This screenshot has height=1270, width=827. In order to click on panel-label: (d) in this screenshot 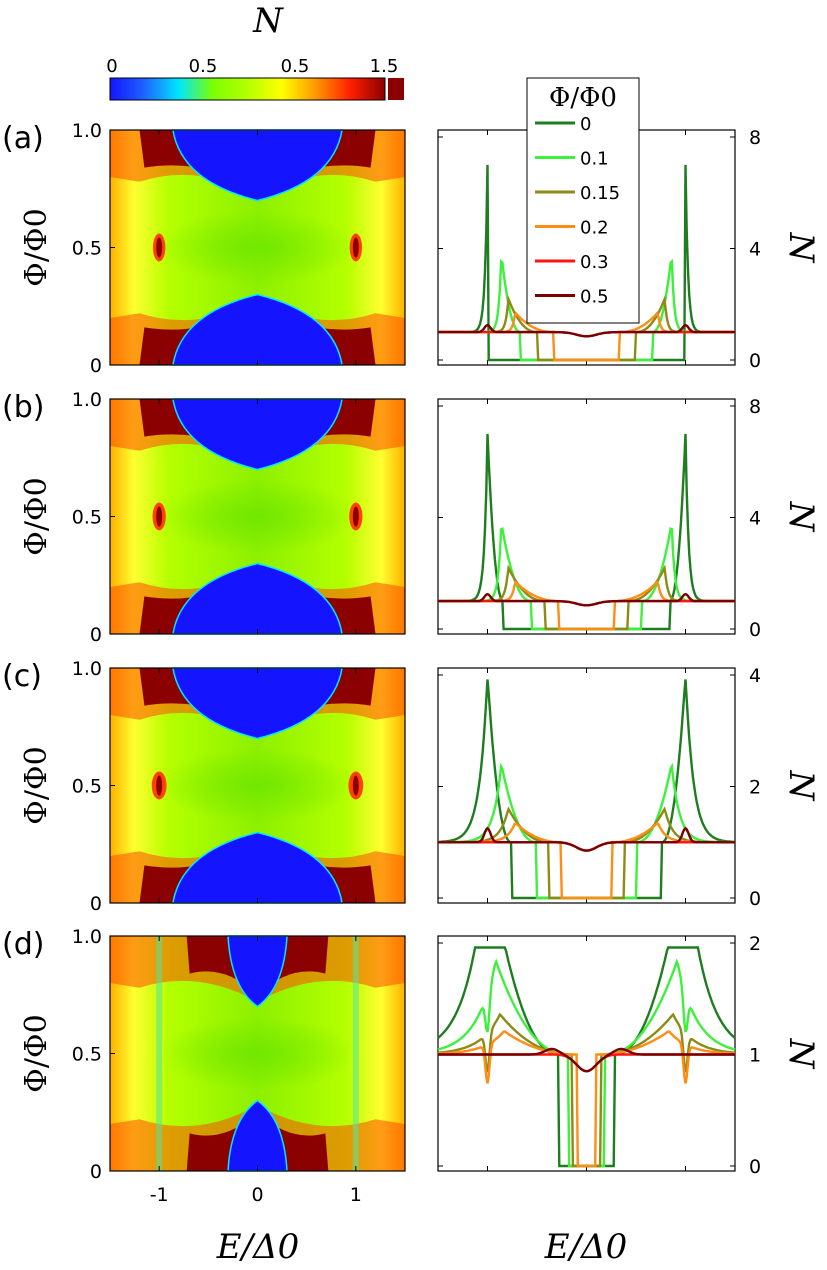, I will do `click(23, 944)`.